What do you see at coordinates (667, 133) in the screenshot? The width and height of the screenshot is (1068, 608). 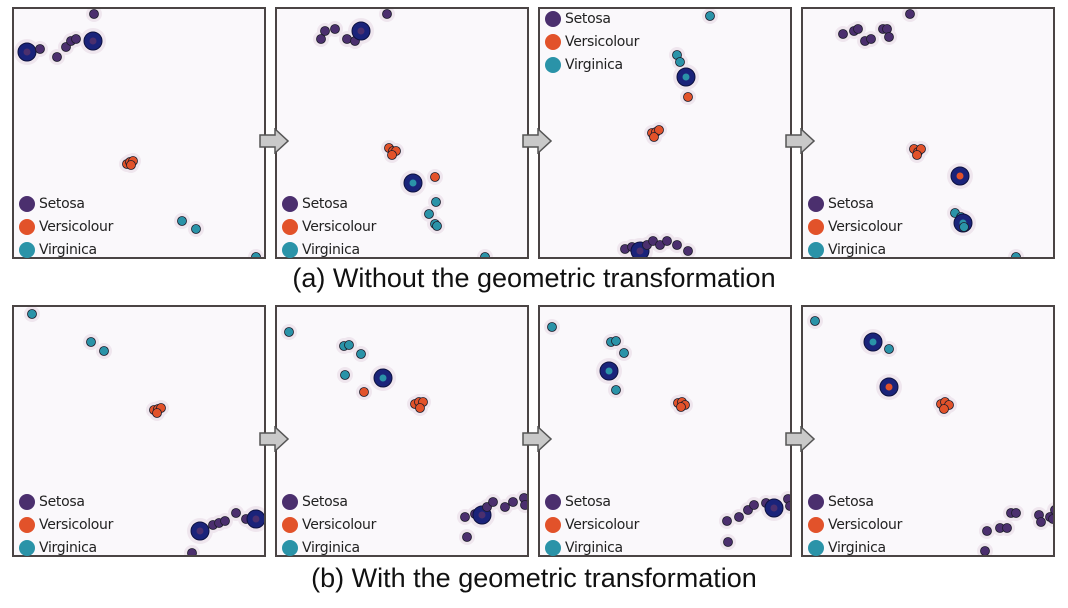 I see `scatter-plot-a3` at bounding box center [667, 133].